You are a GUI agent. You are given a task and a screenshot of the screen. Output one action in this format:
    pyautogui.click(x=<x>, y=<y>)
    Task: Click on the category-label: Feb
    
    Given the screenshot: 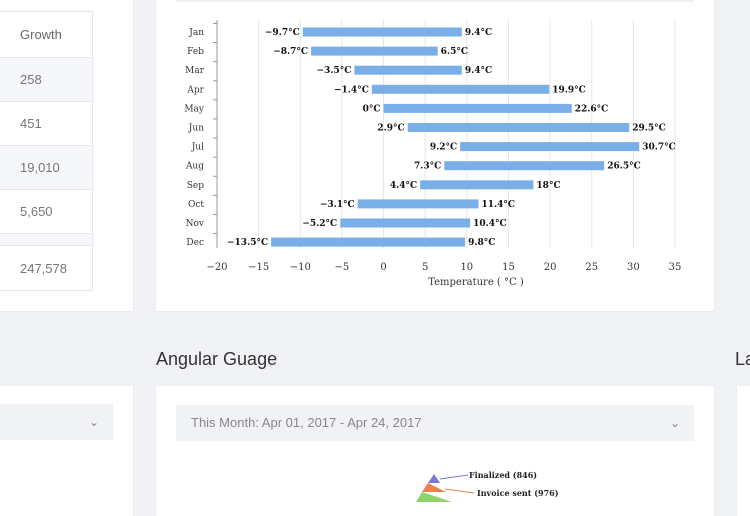 What is the action you would take?
    pyautogui.click(x=195, y=52)
    